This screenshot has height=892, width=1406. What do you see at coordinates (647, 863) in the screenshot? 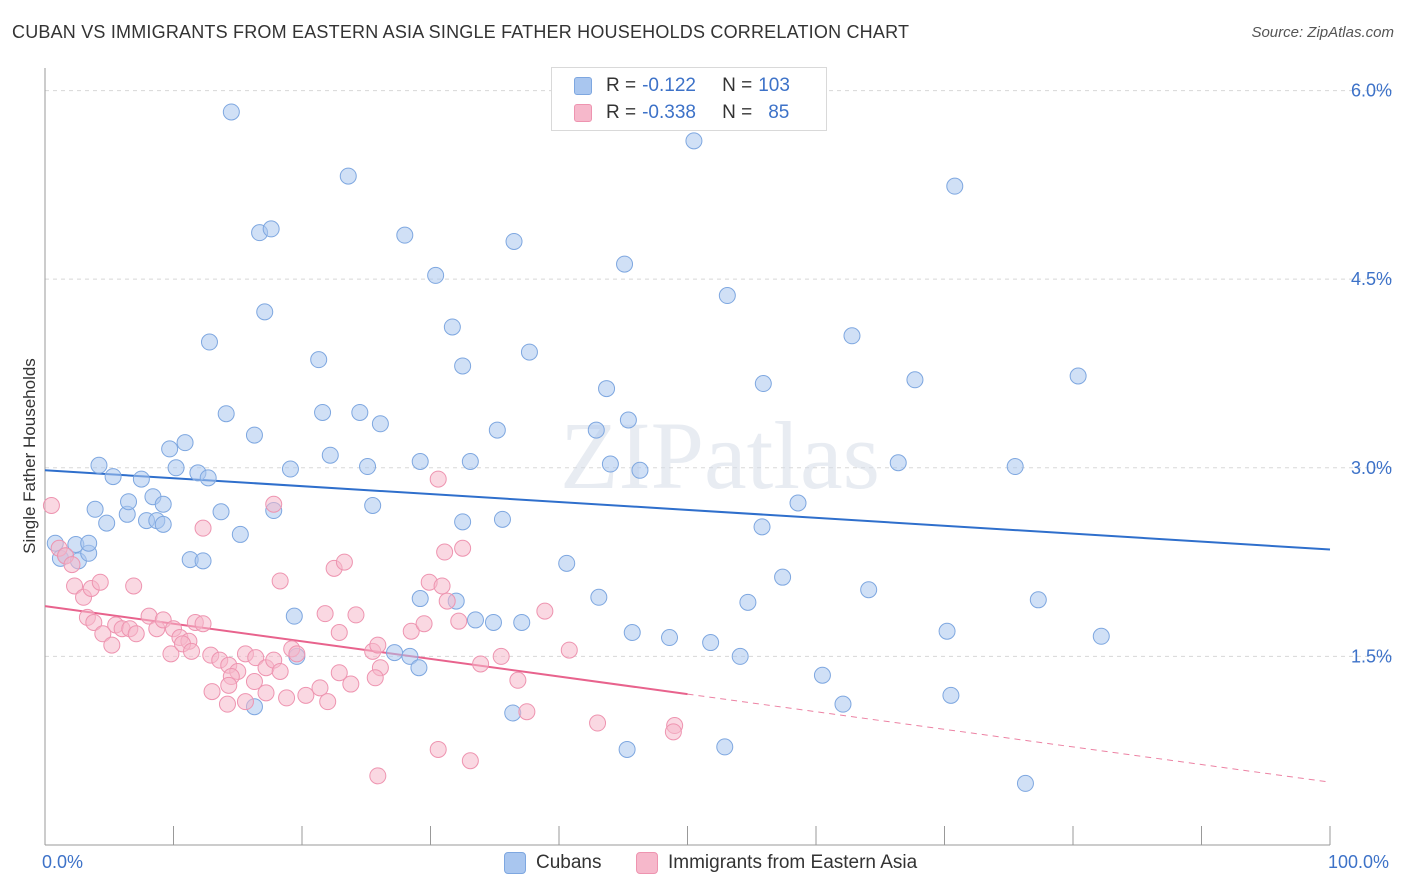
I see `eastasia-legend-swatch` at bounding box center [647, 863].